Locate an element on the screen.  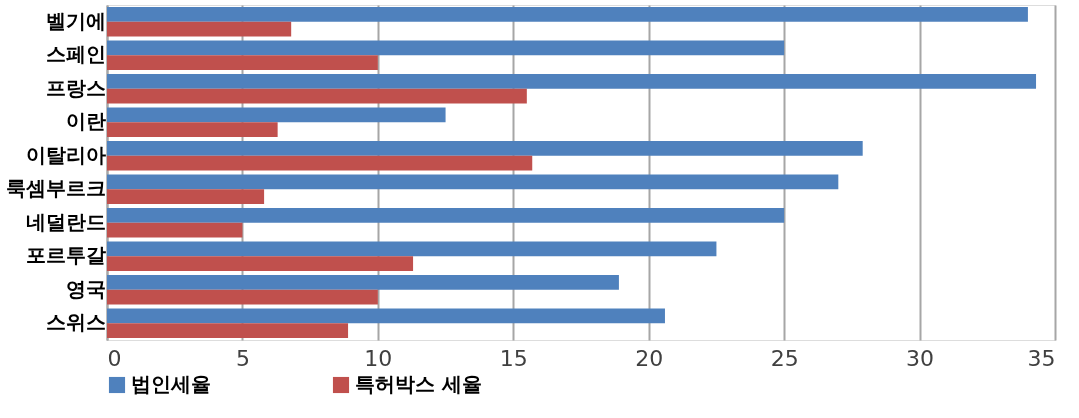
y-tick-label: 영국 is located at coordinates (85, 288).